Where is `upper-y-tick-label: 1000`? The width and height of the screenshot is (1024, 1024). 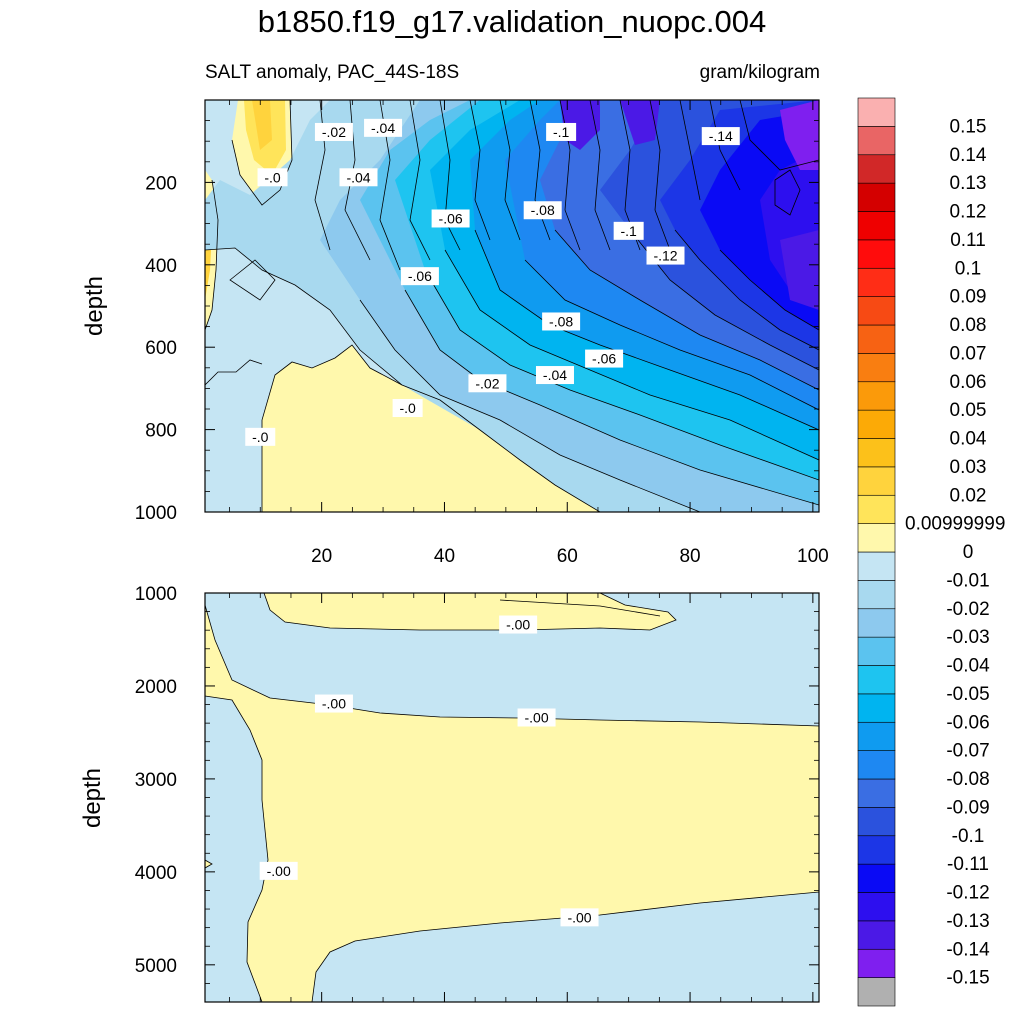 upper-y-tick-label: 1000 is located at coordinates (156, 513).